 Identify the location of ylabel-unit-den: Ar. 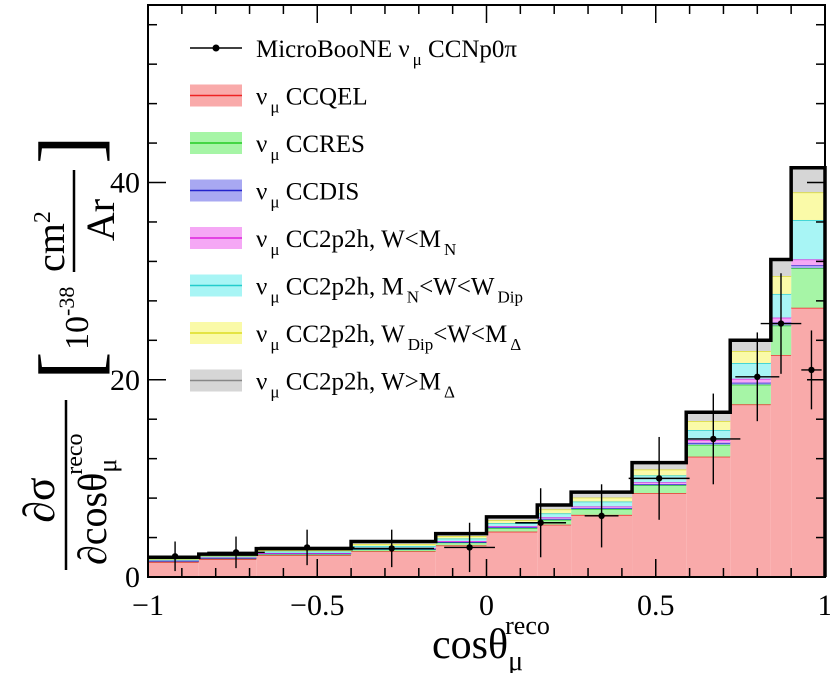
(100, 220).